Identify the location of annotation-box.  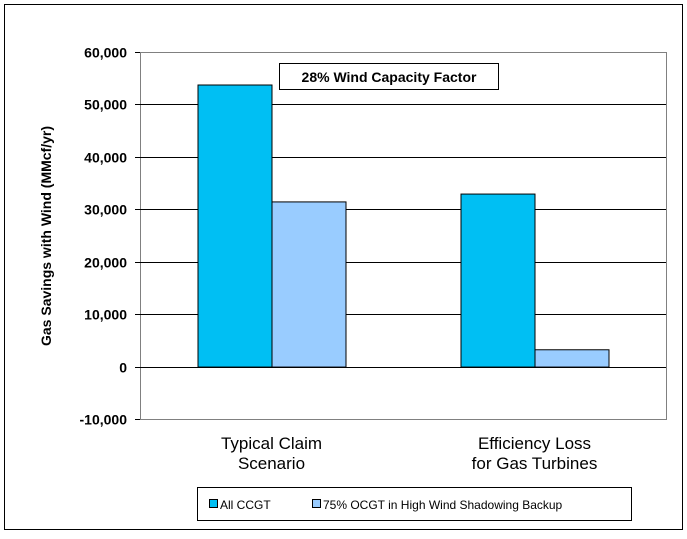
(389, 76).